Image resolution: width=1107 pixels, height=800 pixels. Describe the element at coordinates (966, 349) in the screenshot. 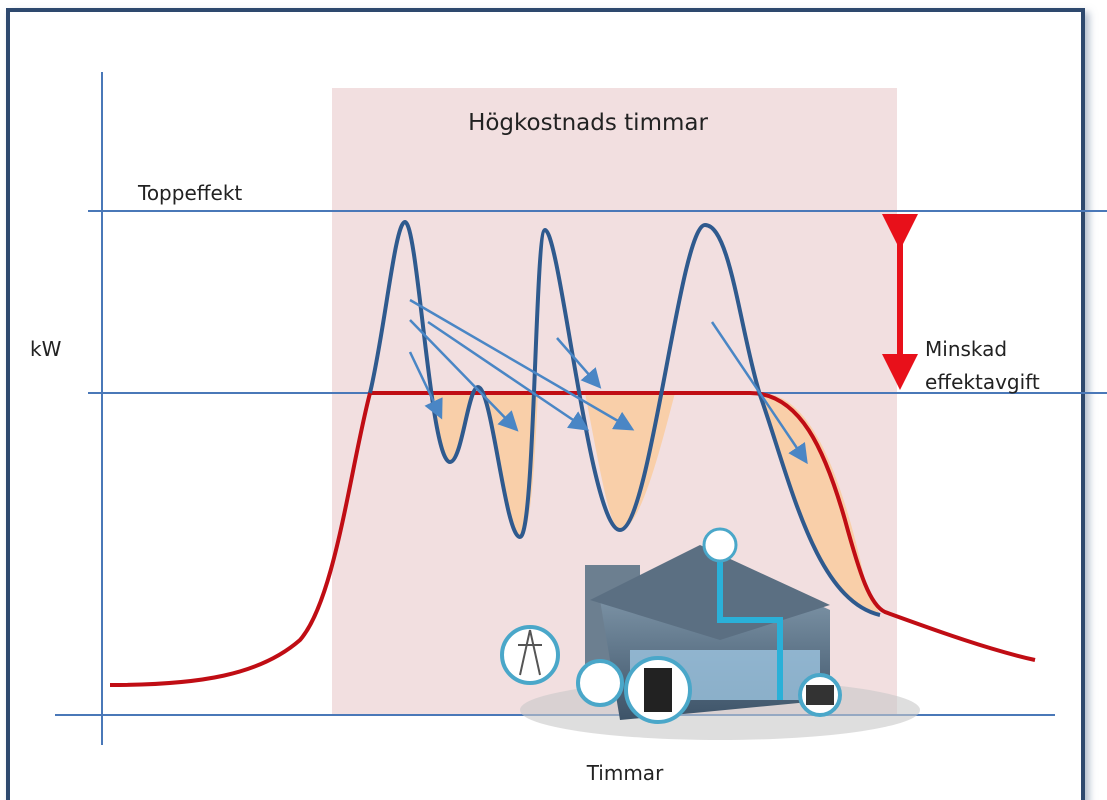

I see `reduction-label-line: Minskad` at that location.